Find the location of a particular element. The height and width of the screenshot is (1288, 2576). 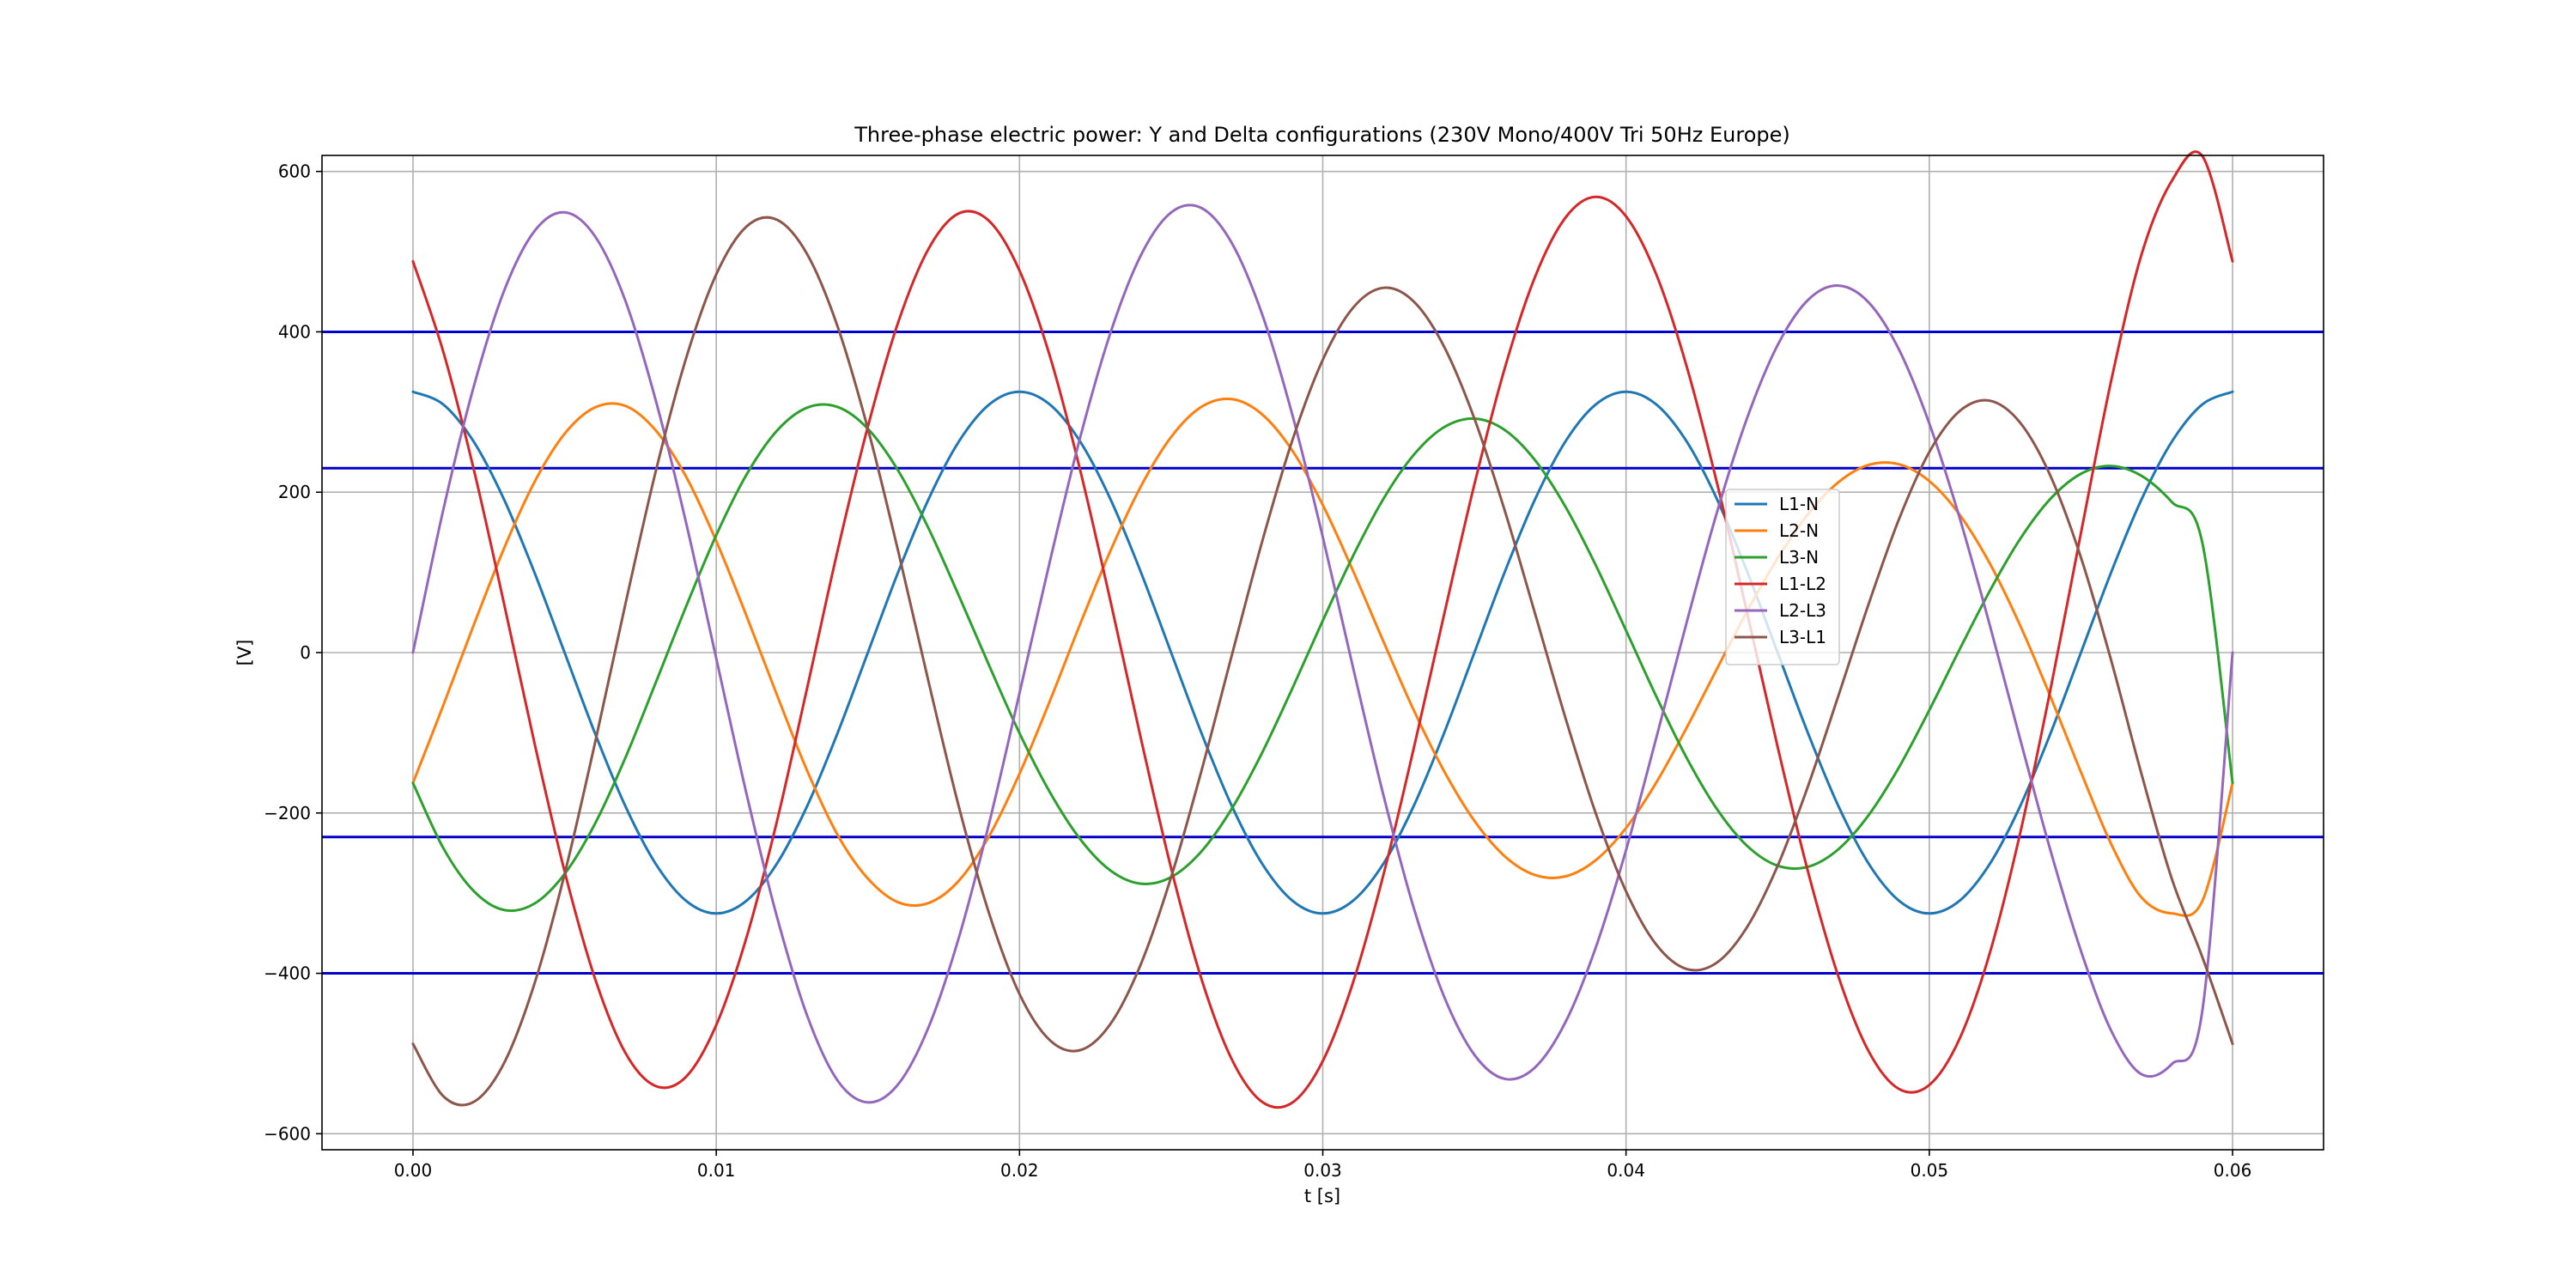

legend-label: L3-L1 is located at coordinates (1802, 637).